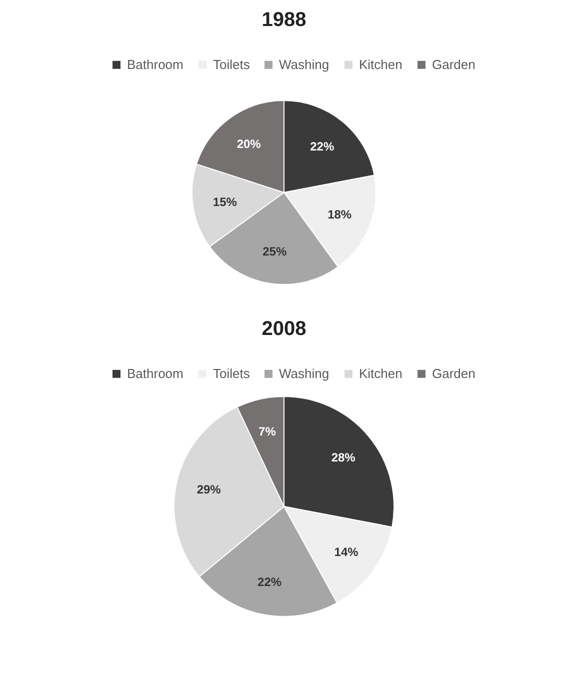  What do you see at coordinates (249, 144) in the screenshot?
I see `data-label: 20%` at bounding box center [249, 144].